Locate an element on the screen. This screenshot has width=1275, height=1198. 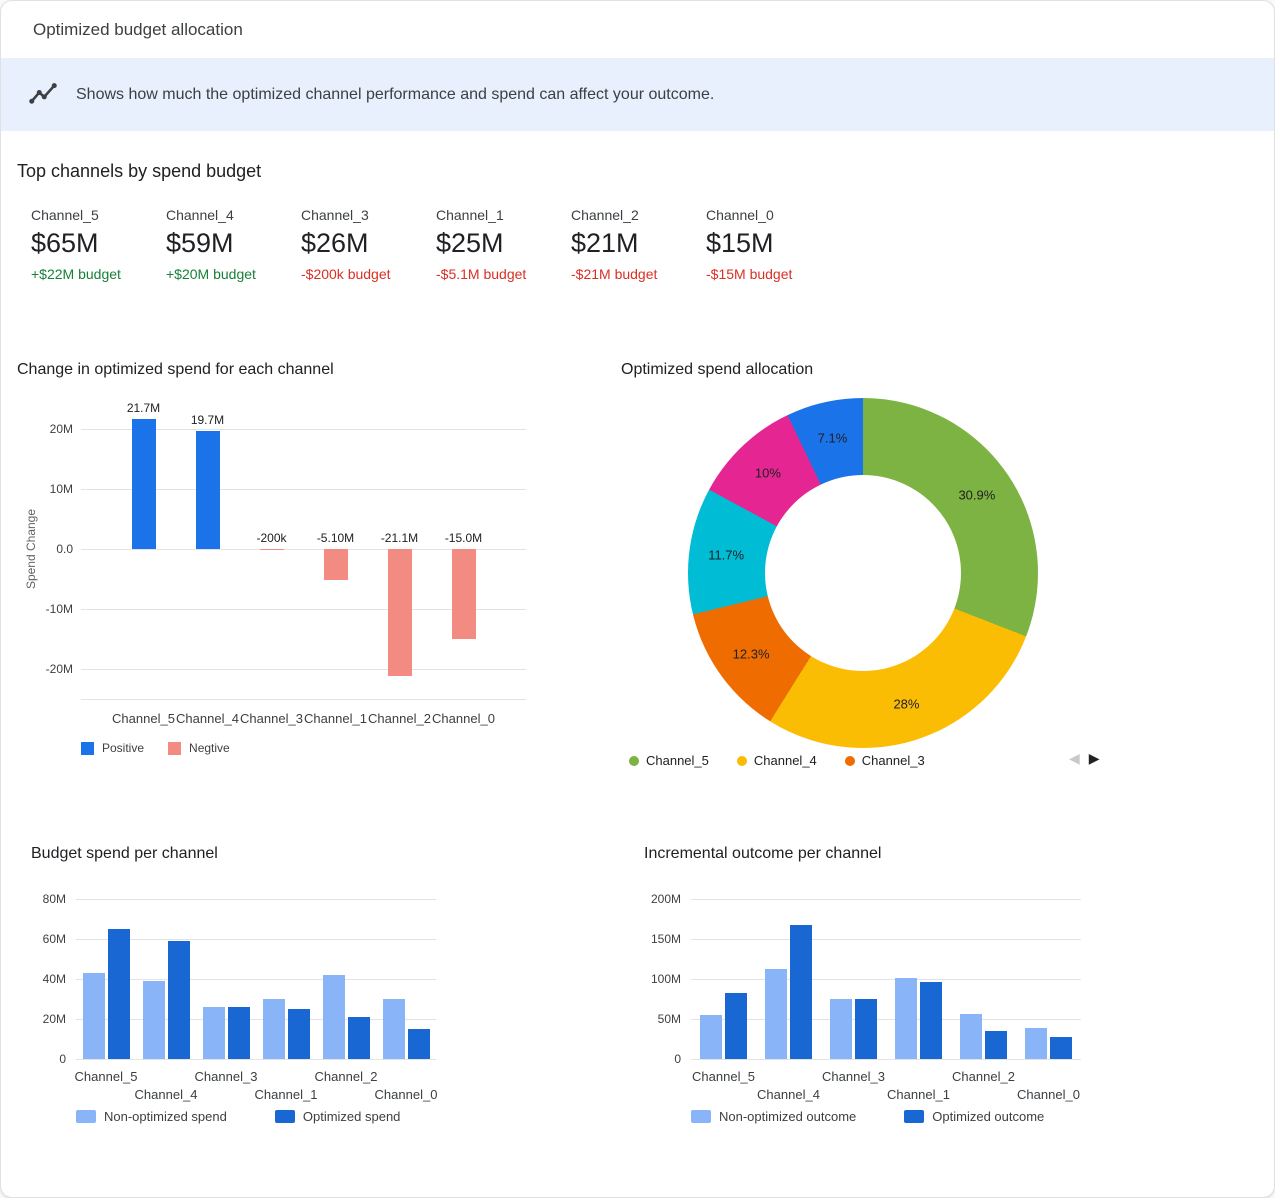
legend-item: Channel_5 is located at coordinates (669, 760).